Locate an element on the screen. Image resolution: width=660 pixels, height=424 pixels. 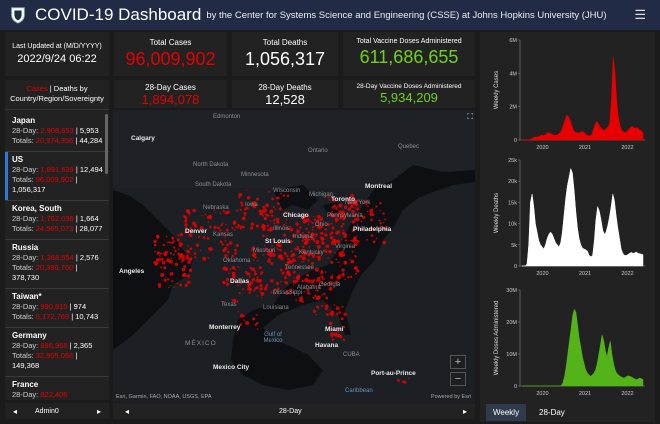
chart-series-area is located at coordinates (583, 347).